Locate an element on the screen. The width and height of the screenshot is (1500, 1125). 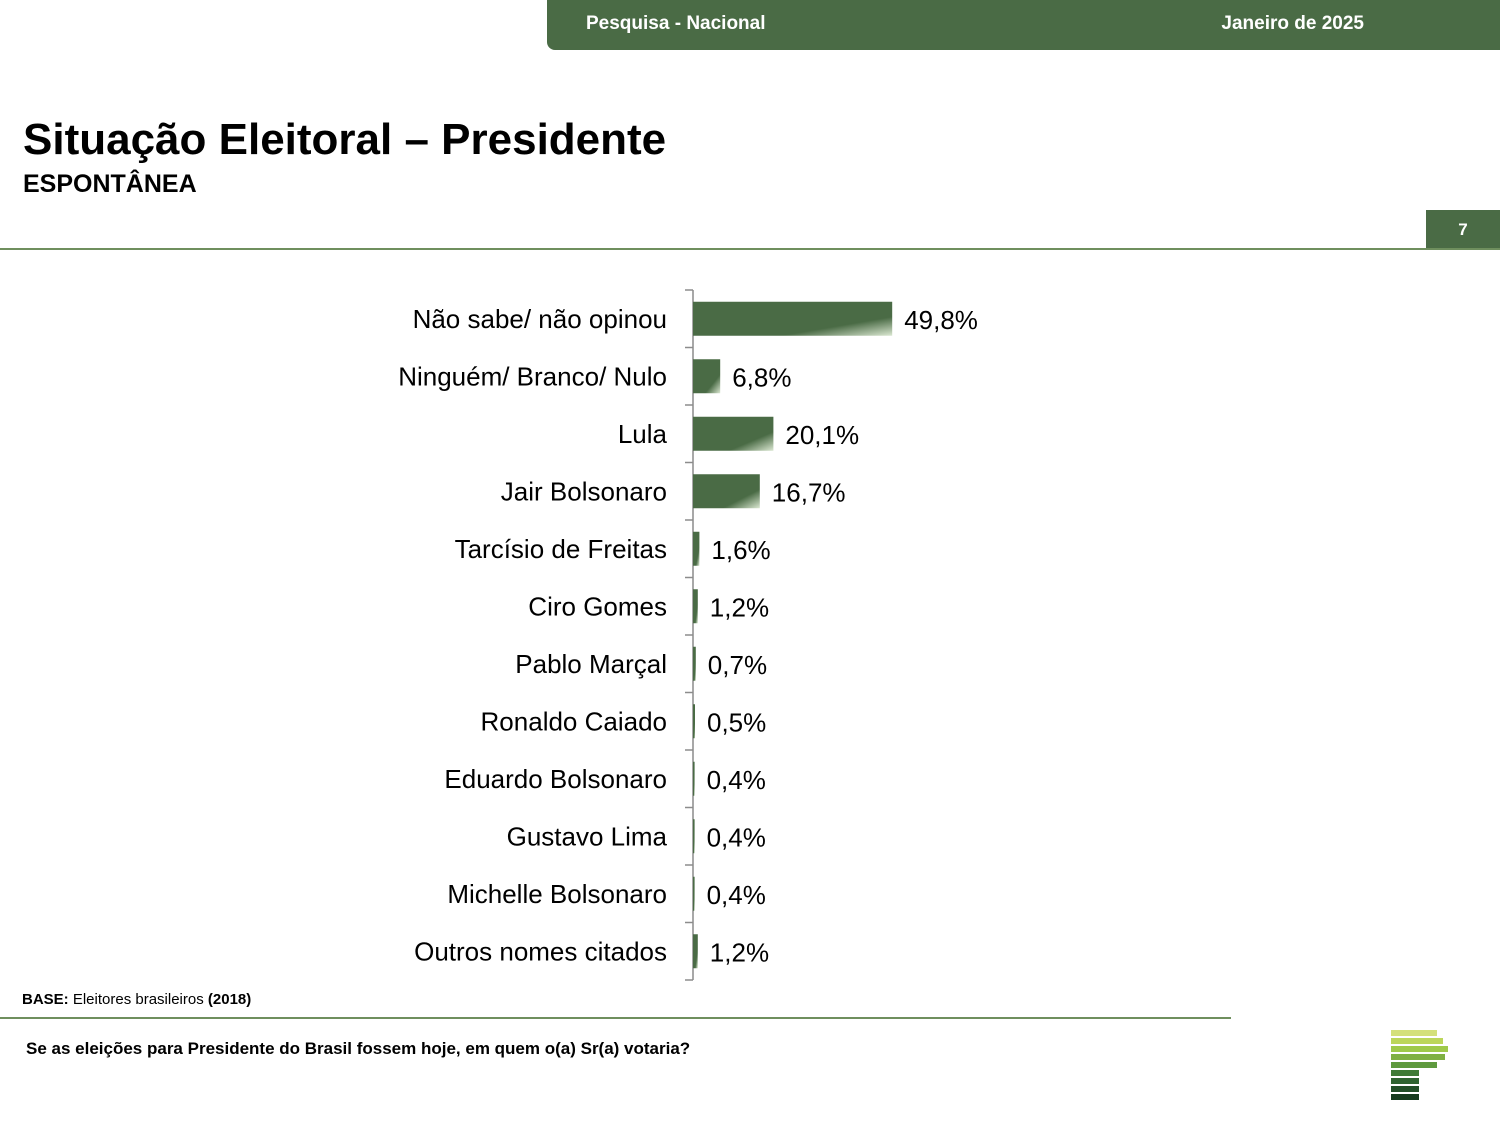
category-label: Ninguém/ Branco/ Nulo is located at coordinates (532, 376).